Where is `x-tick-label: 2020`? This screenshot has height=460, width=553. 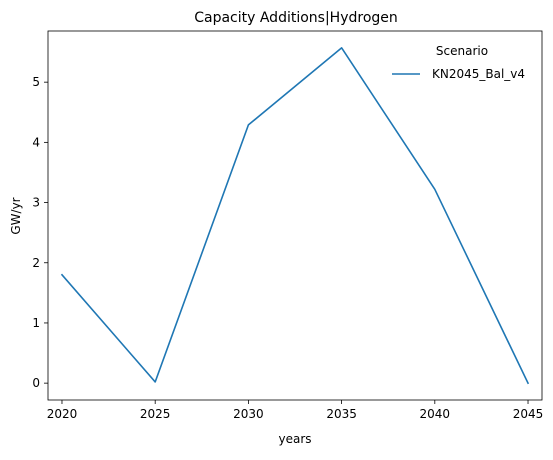
x-tick-label: 2020 is located at coordinates (62, 414).